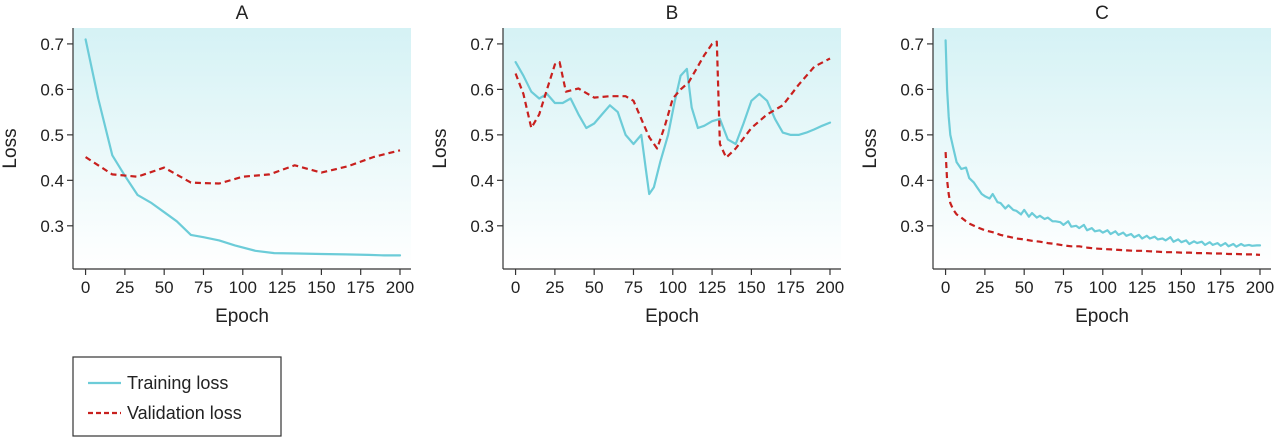 Image resolution: width=1278 pixels, height=438 pixels. I want to click on panel-title: B, so click(672, 13).